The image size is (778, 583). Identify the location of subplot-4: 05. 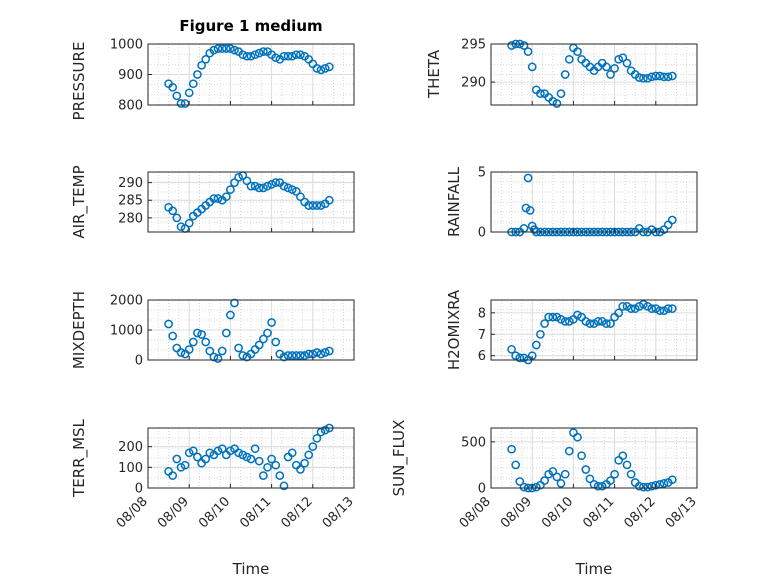
(588, 203).